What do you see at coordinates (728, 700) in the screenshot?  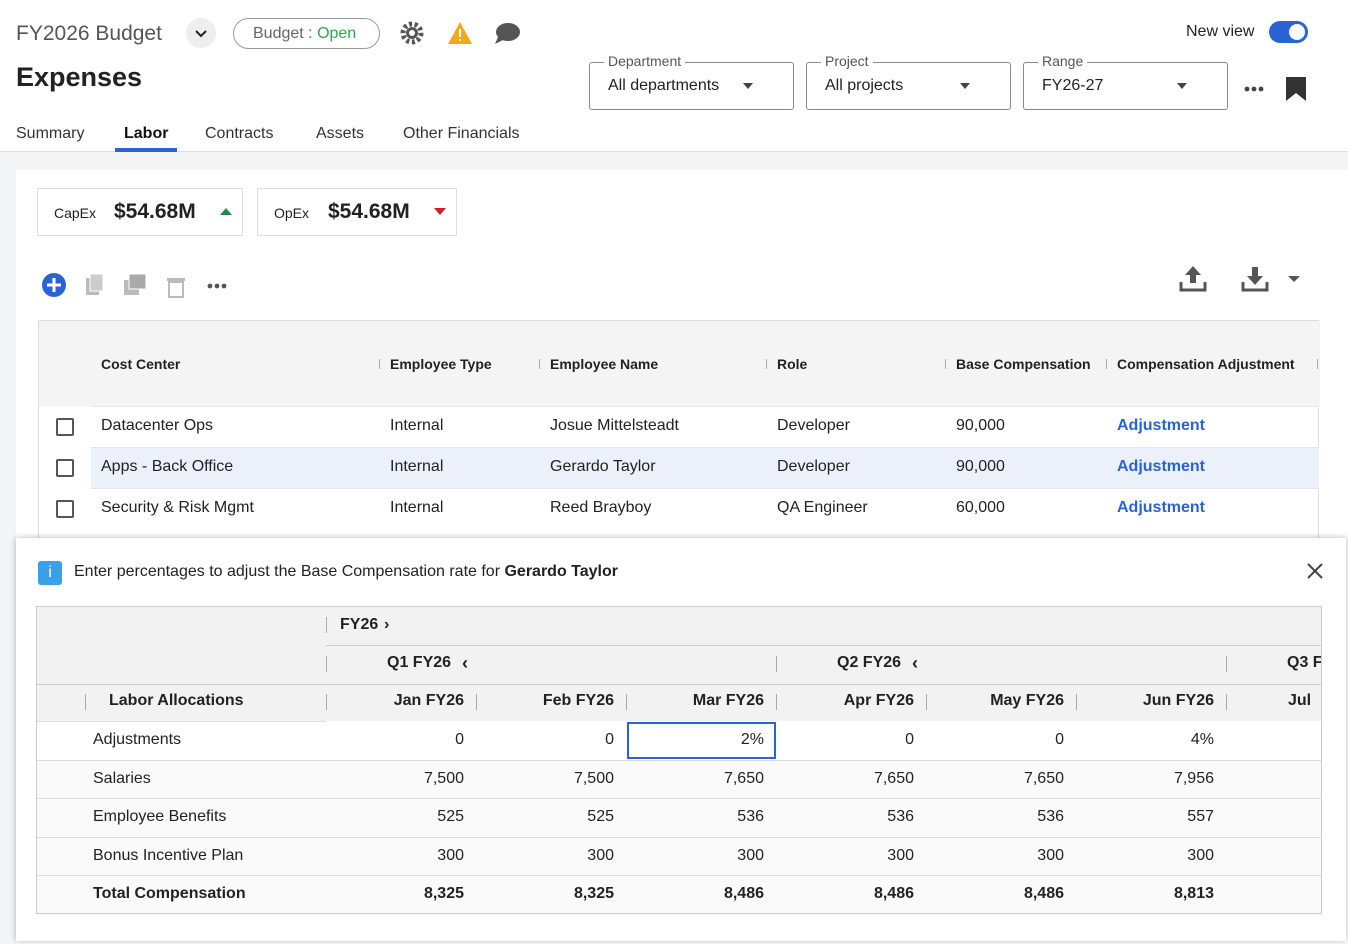 I see `month-header: Mar FY26` at bounding box center [728, 700].